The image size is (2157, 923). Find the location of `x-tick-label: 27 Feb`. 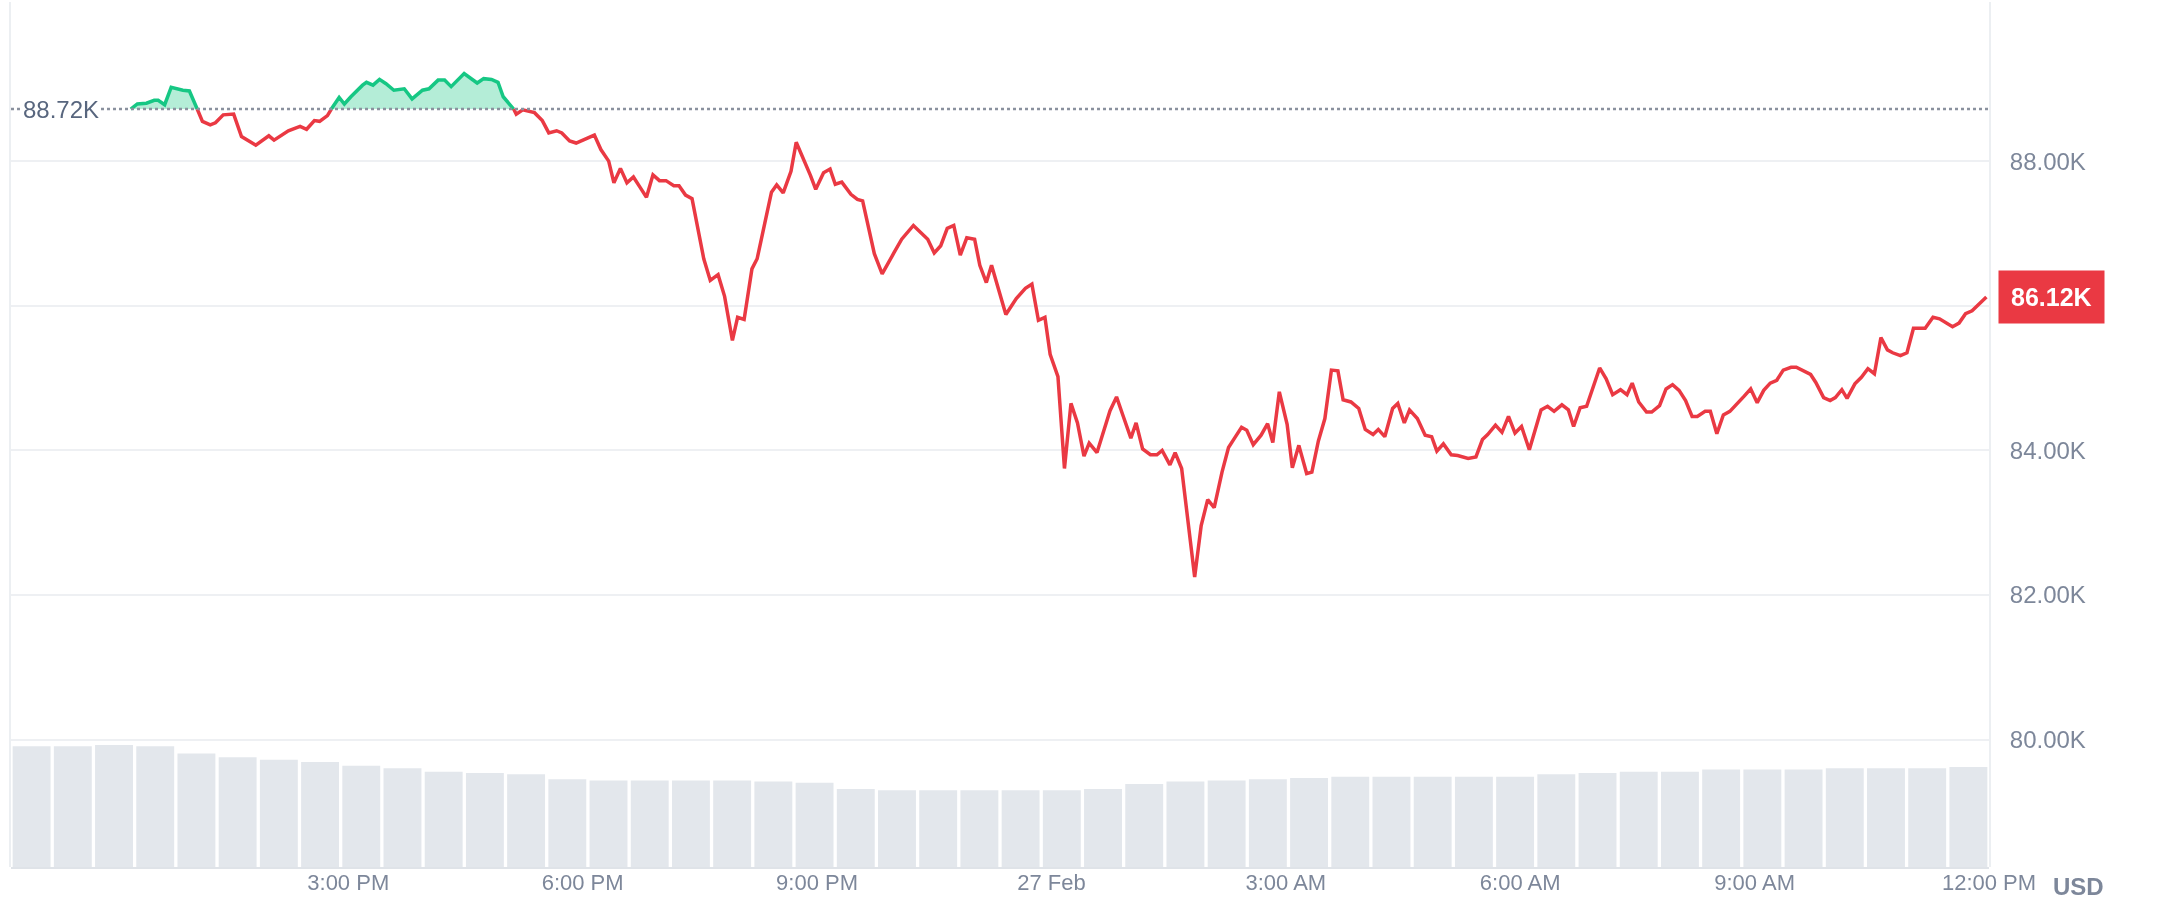

x-tick-label: 27 Feb is located at coordinates (1051, 882).